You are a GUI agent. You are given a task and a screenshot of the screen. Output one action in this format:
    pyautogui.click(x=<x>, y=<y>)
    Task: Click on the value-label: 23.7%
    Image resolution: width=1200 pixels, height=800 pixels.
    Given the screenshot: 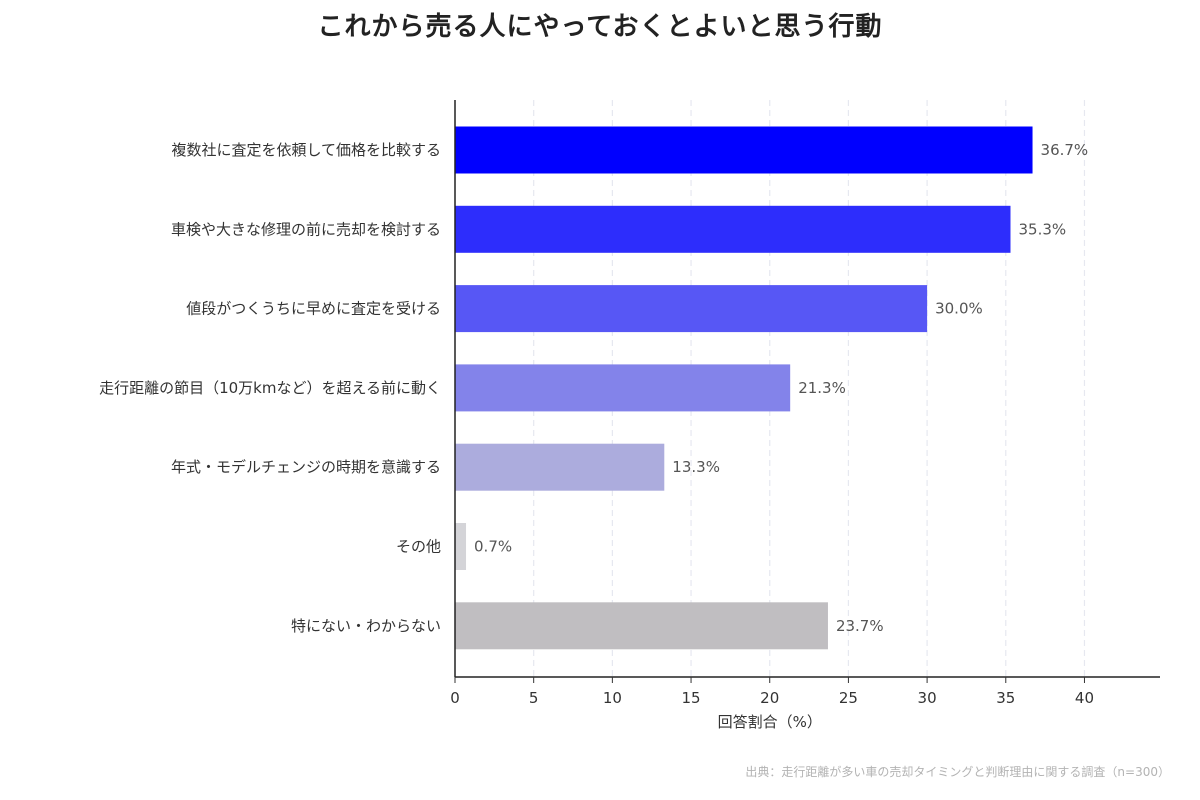 What is the action you would take?
    pyautogui.click(x=860, y=626)
    